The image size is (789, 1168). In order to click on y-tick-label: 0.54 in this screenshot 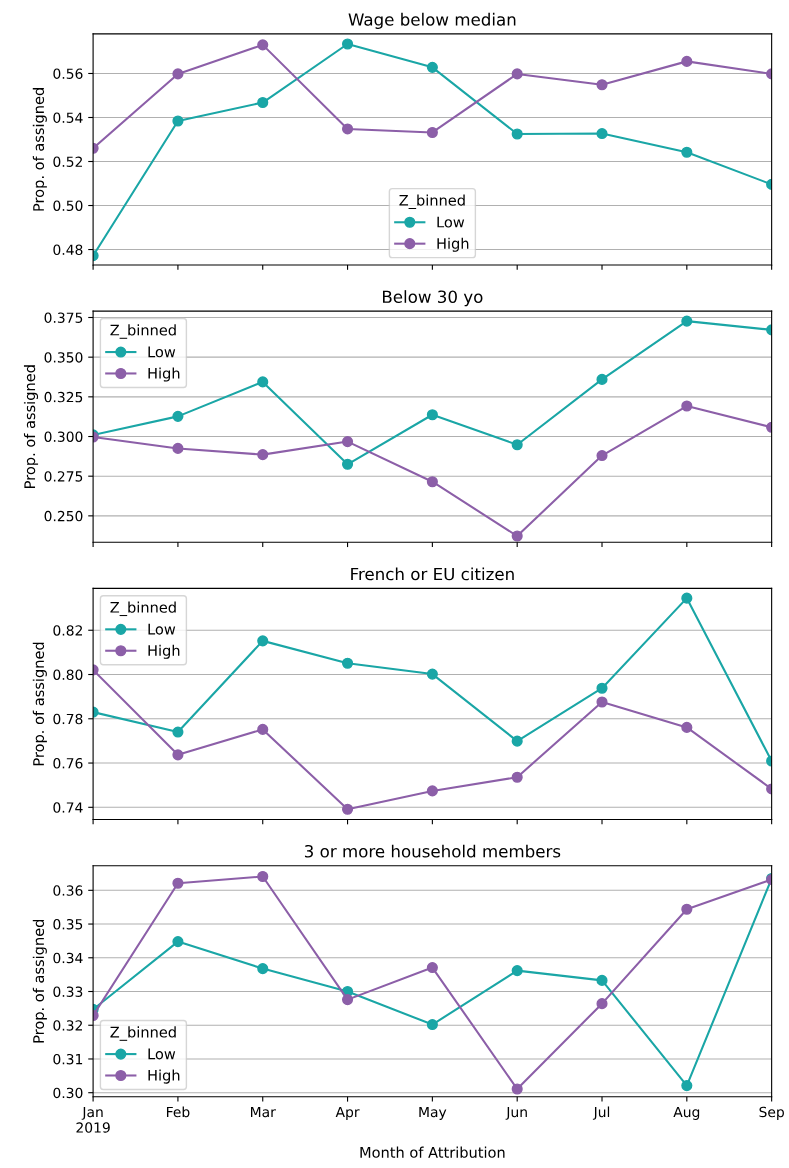, I will do `click(68, 117)`.